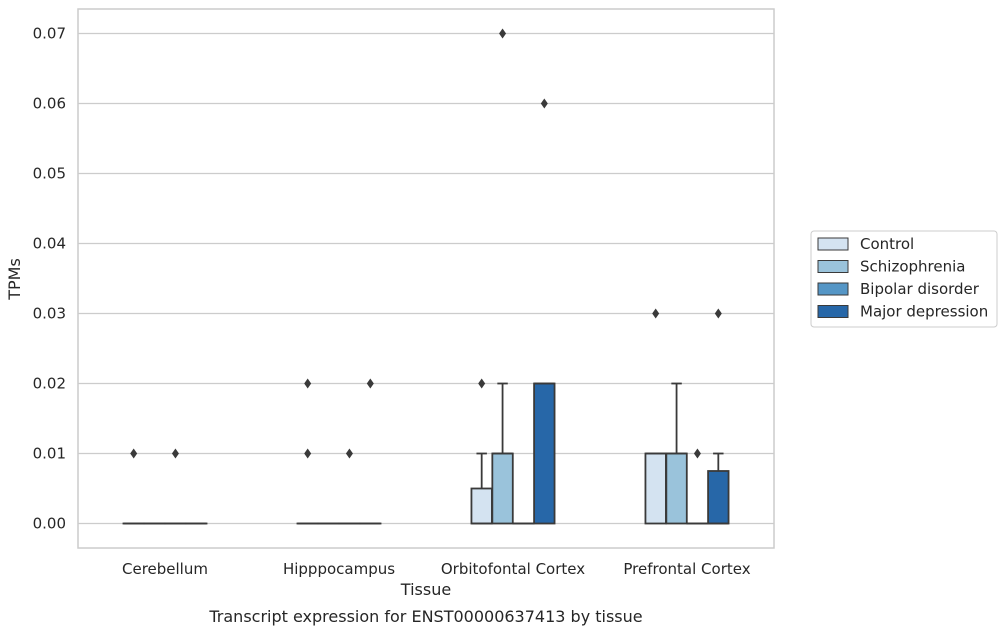  Describe the element at coordinates (49, 279) in the screenshot. I see `y-tick-labels: 0.00 0.01 0.02 0.03 0.04 0.05 0.06 0.07` at that location.